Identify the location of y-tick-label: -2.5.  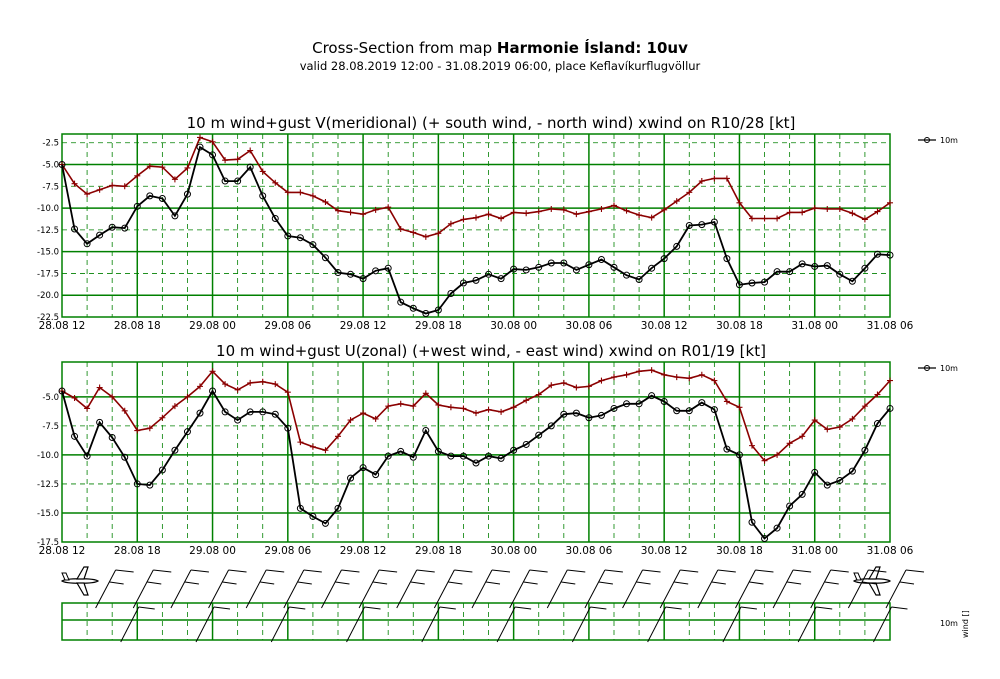
(50, 144).